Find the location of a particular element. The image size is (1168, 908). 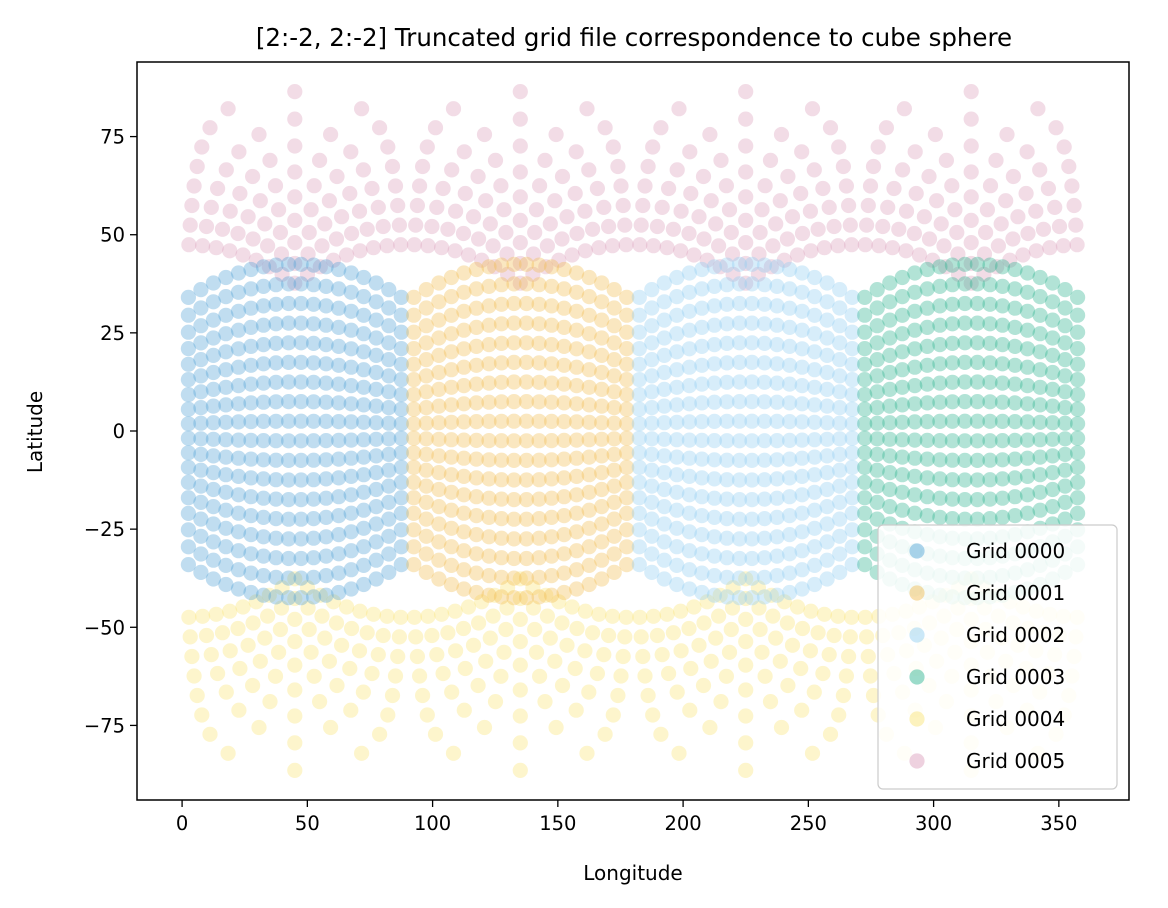

legend-label: Grid 0004 is located at coordinates (1015, 719).